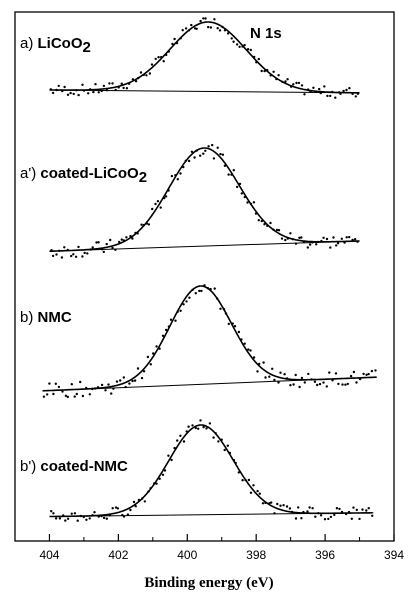 The image size is (413, 595). What do you see at coordinates (209, 338) in the screenshot?
I see `fit-curve` at bounding box center [209, 338].